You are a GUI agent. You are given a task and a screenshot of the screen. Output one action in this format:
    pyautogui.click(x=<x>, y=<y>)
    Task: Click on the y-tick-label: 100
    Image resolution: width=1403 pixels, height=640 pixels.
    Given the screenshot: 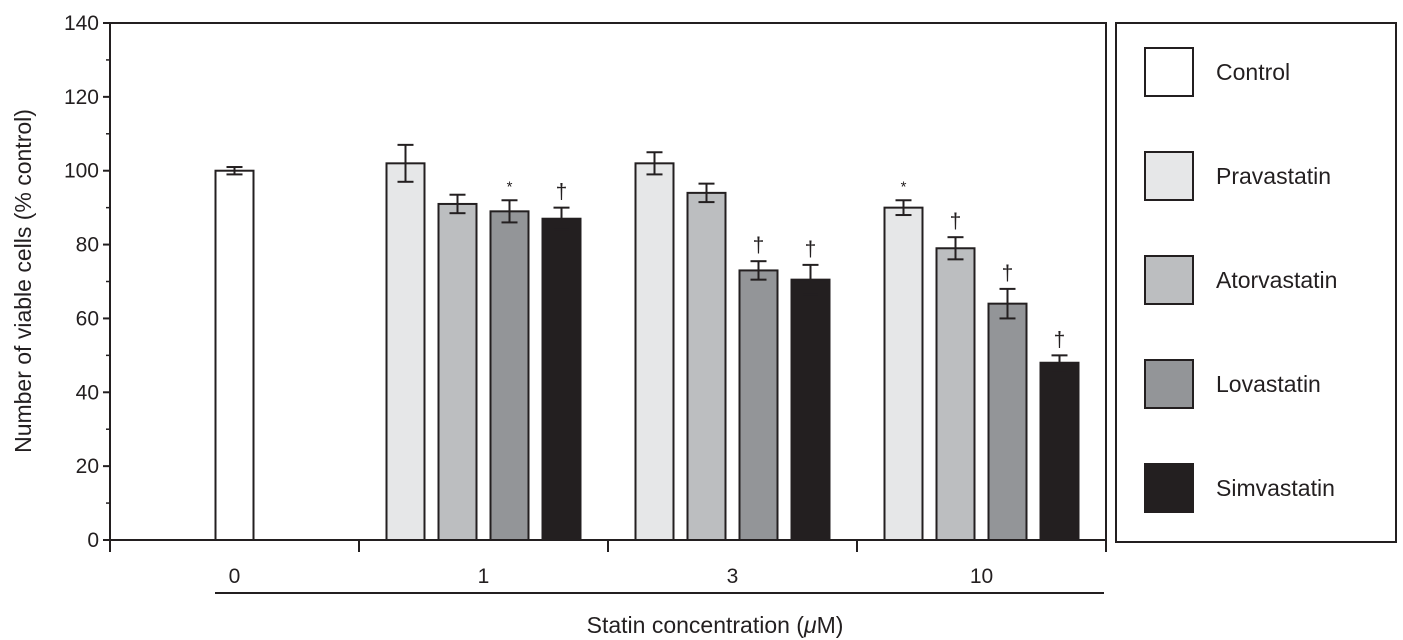 What is the action you would take?
    pyautogui.click(x=81, y=171)
    